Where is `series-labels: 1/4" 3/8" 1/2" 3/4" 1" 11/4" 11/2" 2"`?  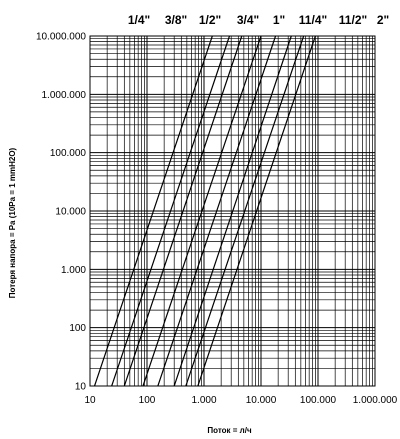
series-labels: 1/4" 3/8" 1/2" 3/4" 1" 11/4" 11/2" 2" is located at coordinates (258, 20).